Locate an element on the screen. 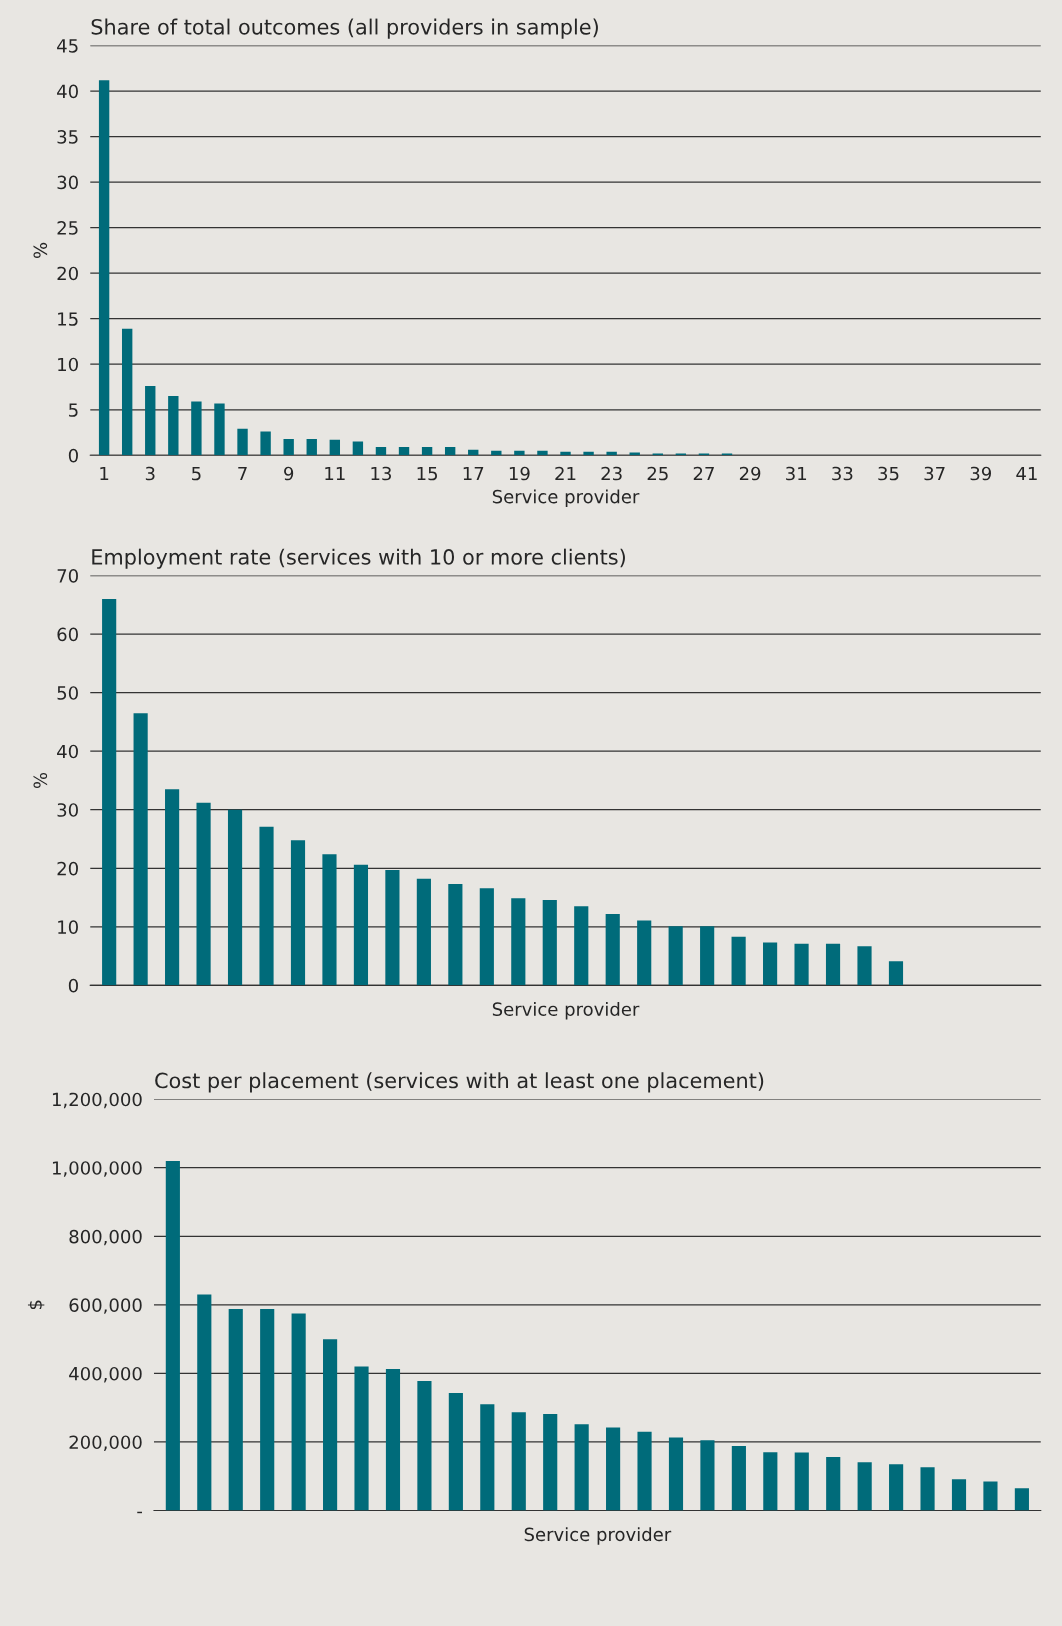 The width and height of the screenshot is (1062, 1626). x-tick-label: 23 is located at coordinates (611, 473).